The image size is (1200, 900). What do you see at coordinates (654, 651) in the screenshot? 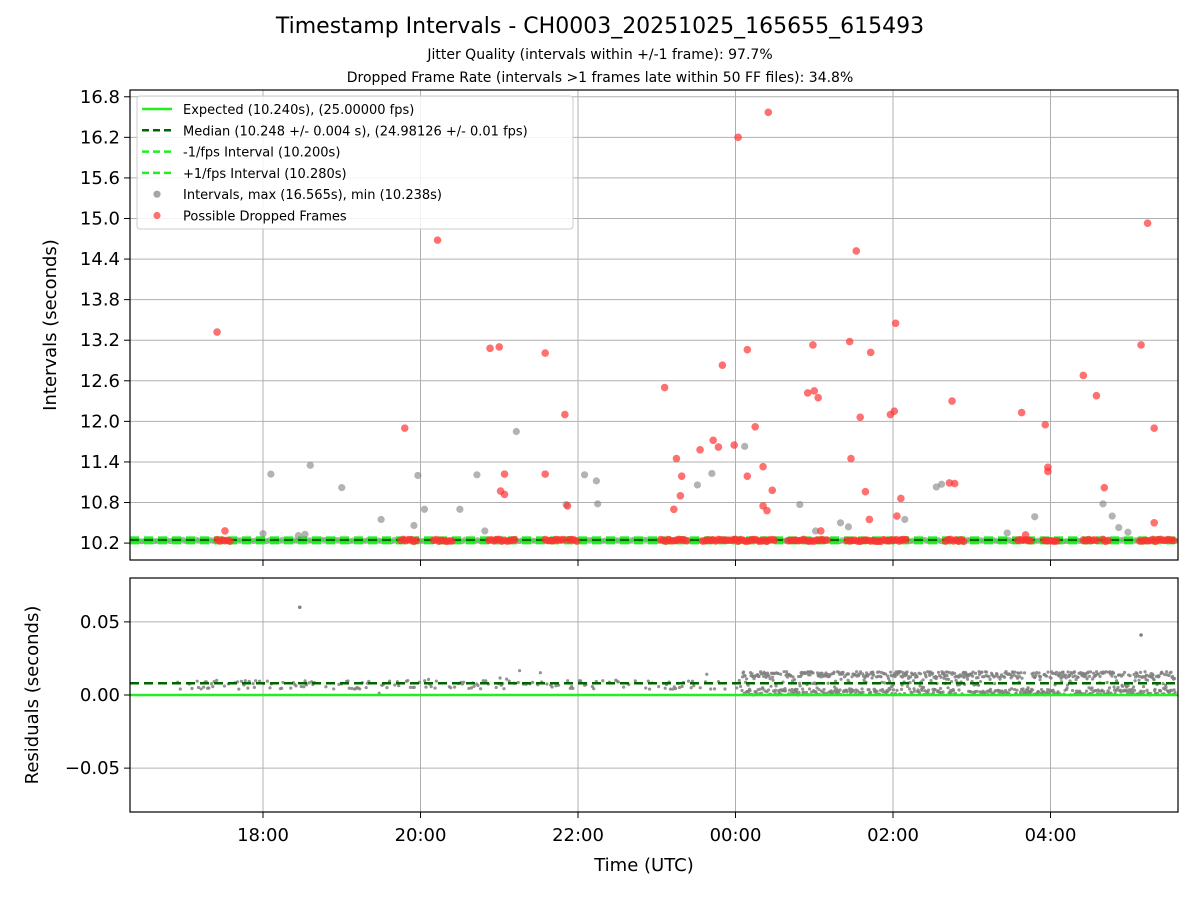
I see `residuals-plot-area` at bounding box center [654, 651].